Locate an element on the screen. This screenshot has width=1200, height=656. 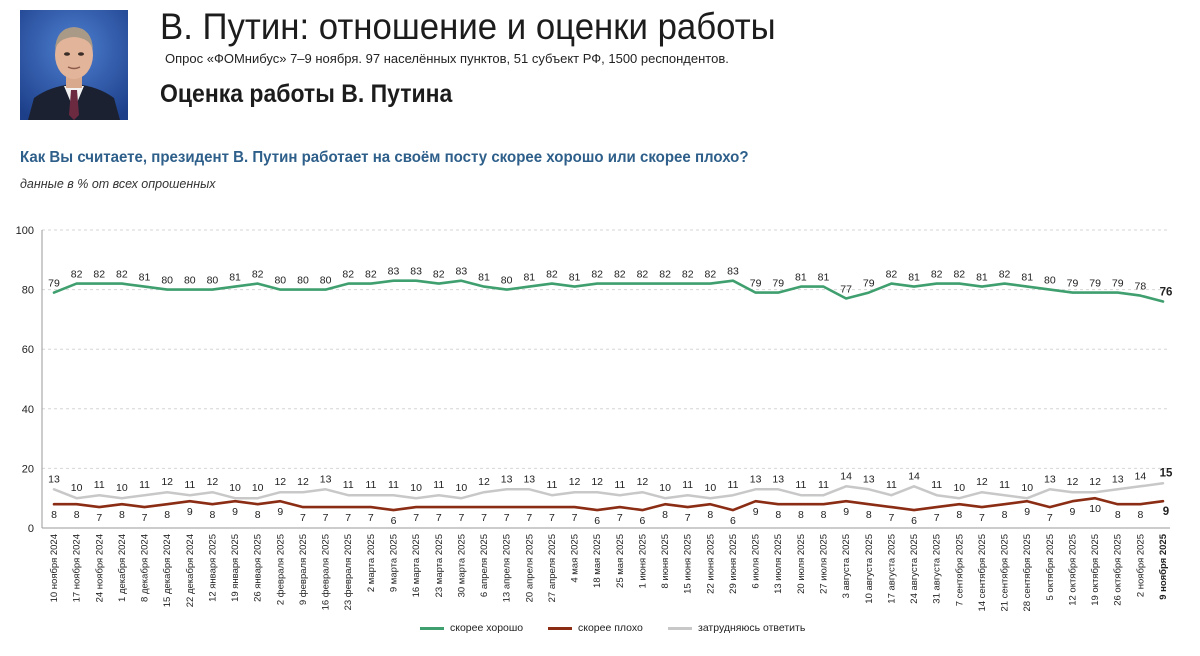
x-tick-label: 2 марта 2025 is located at coordinates (371, 563).